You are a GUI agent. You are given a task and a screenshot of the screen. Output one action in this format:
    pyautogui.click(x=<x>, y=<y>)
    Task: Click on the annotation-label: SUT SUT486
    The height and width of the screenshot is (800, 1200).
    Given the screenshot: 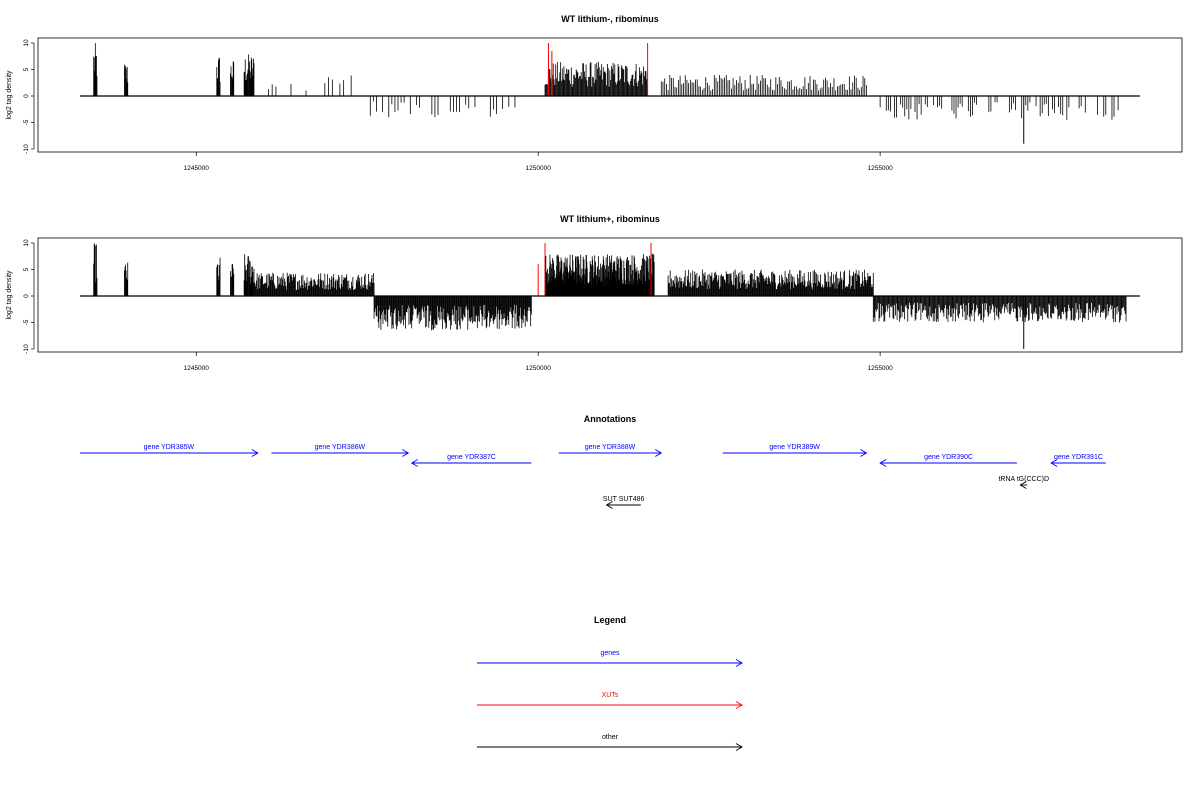 What is the action you would take?
    pyautogui.click(x=624, y=499)
    